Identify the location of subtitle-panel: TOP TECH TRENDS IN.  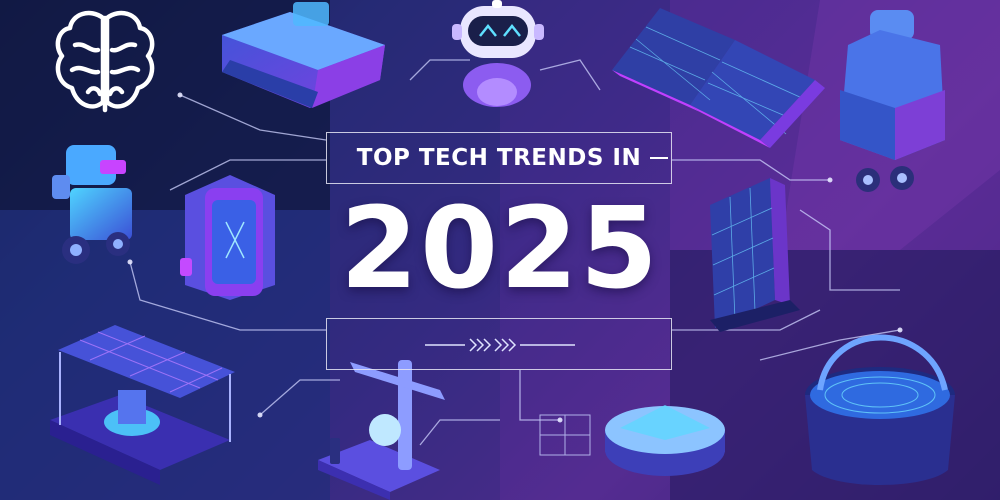
(499, 158).